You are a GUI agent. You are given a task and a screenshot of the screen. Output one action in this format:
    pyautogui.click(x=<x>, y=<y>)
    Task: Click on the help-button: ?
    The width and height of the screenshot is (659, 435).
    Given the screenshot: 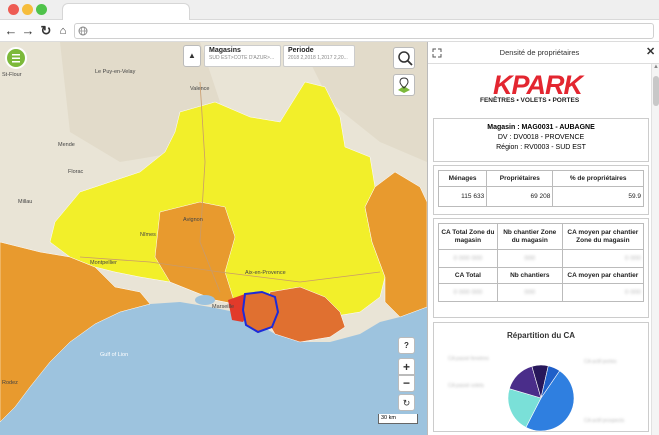 What is the action you would take?
    pyautogui.click(x=406, y=345)
    